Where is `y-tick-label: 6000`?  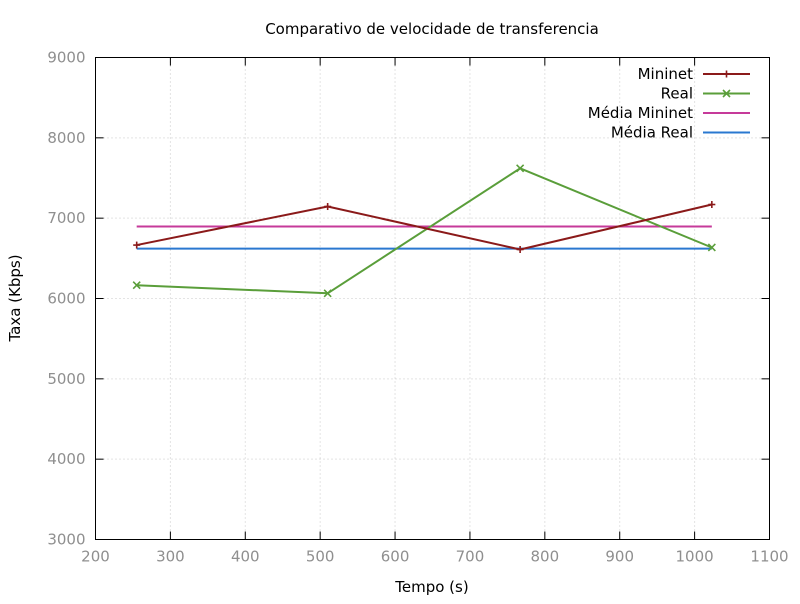 y-tick-label: 6000 is located at coordinates (66, 299).